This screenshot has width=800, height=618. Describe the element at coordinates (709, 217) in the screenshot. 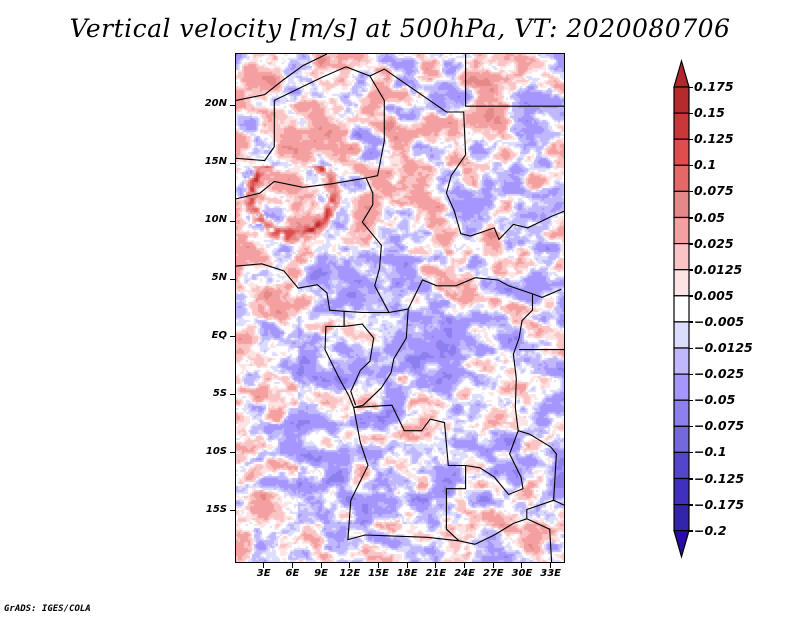

I see `colorbar-label: 0.05` at that location.